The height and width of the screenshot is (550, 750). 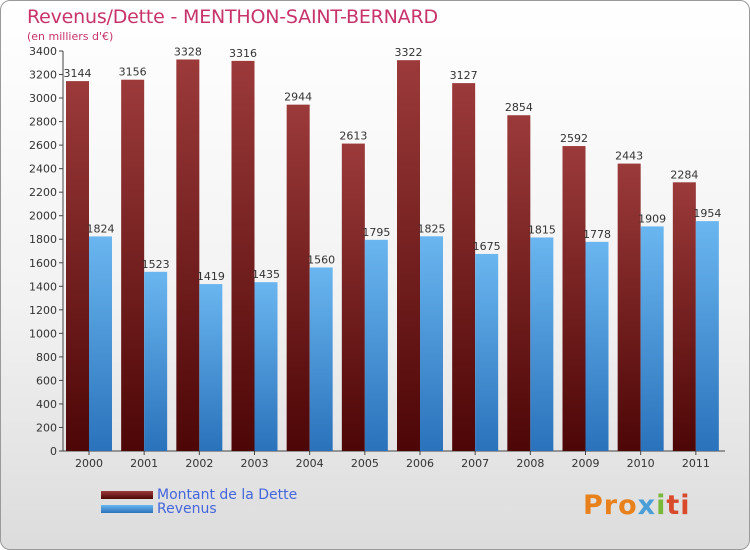 I want to click on x-tick-label: 2011, so click(x=696, y=463).